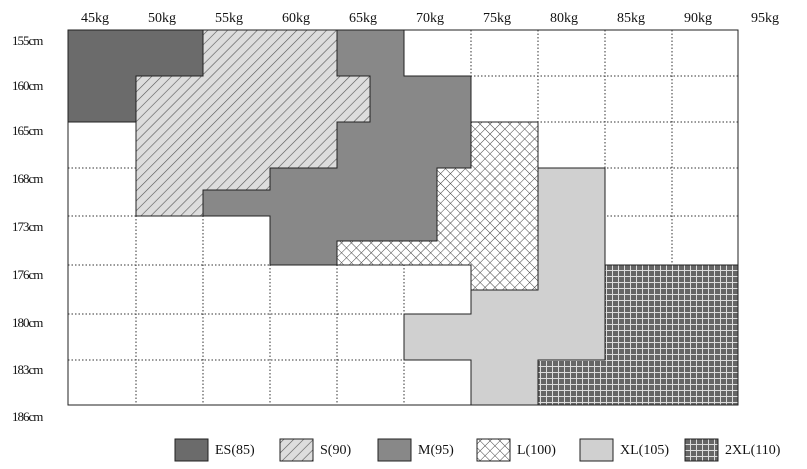 This screenshot has height=469, width=807. I want to click on column-label: 80kg, so click(564, 18).